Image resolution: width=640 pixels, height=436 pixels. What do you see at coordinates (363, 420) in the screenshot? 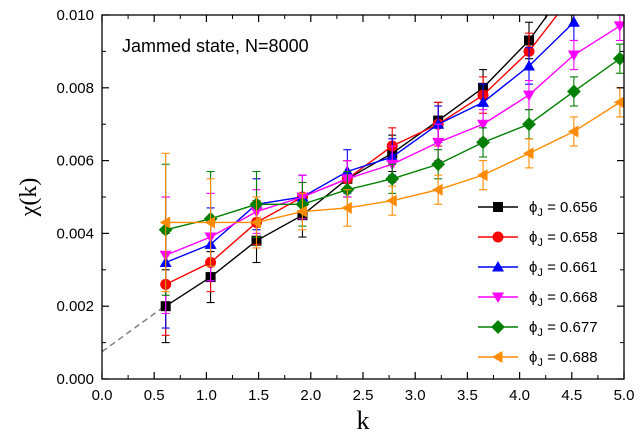
I see `x-axis-title: k` at bounding box center [363, 420].